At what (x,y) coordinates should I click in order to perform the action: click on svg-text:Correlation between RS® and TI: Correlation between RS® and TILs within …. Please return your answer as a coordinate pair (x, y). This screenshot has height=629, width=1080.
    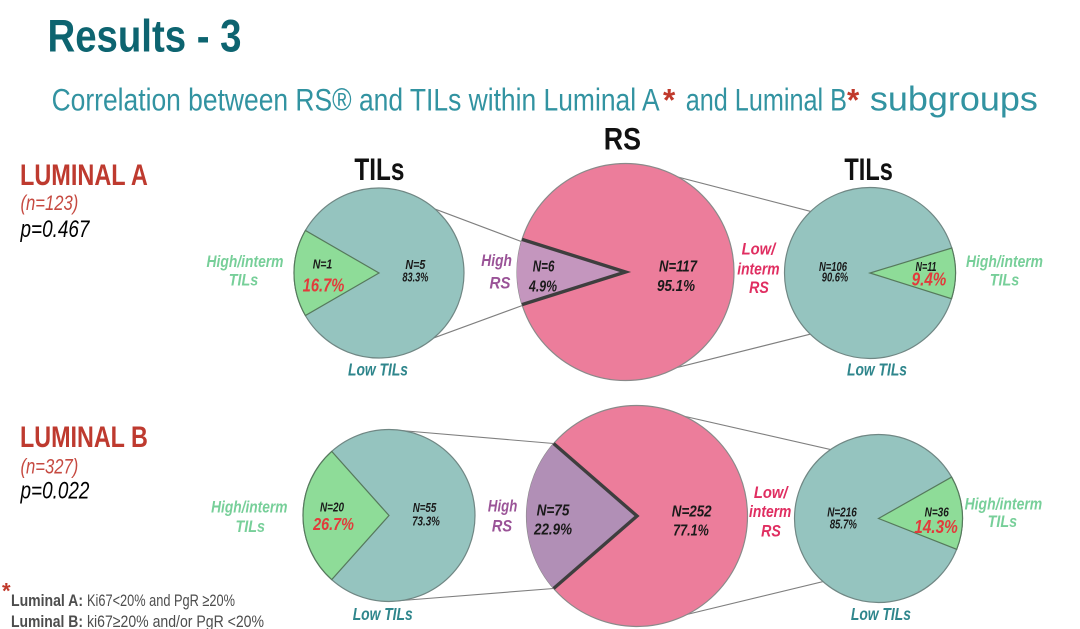
    Looking at the image, I should click on (356, 100).